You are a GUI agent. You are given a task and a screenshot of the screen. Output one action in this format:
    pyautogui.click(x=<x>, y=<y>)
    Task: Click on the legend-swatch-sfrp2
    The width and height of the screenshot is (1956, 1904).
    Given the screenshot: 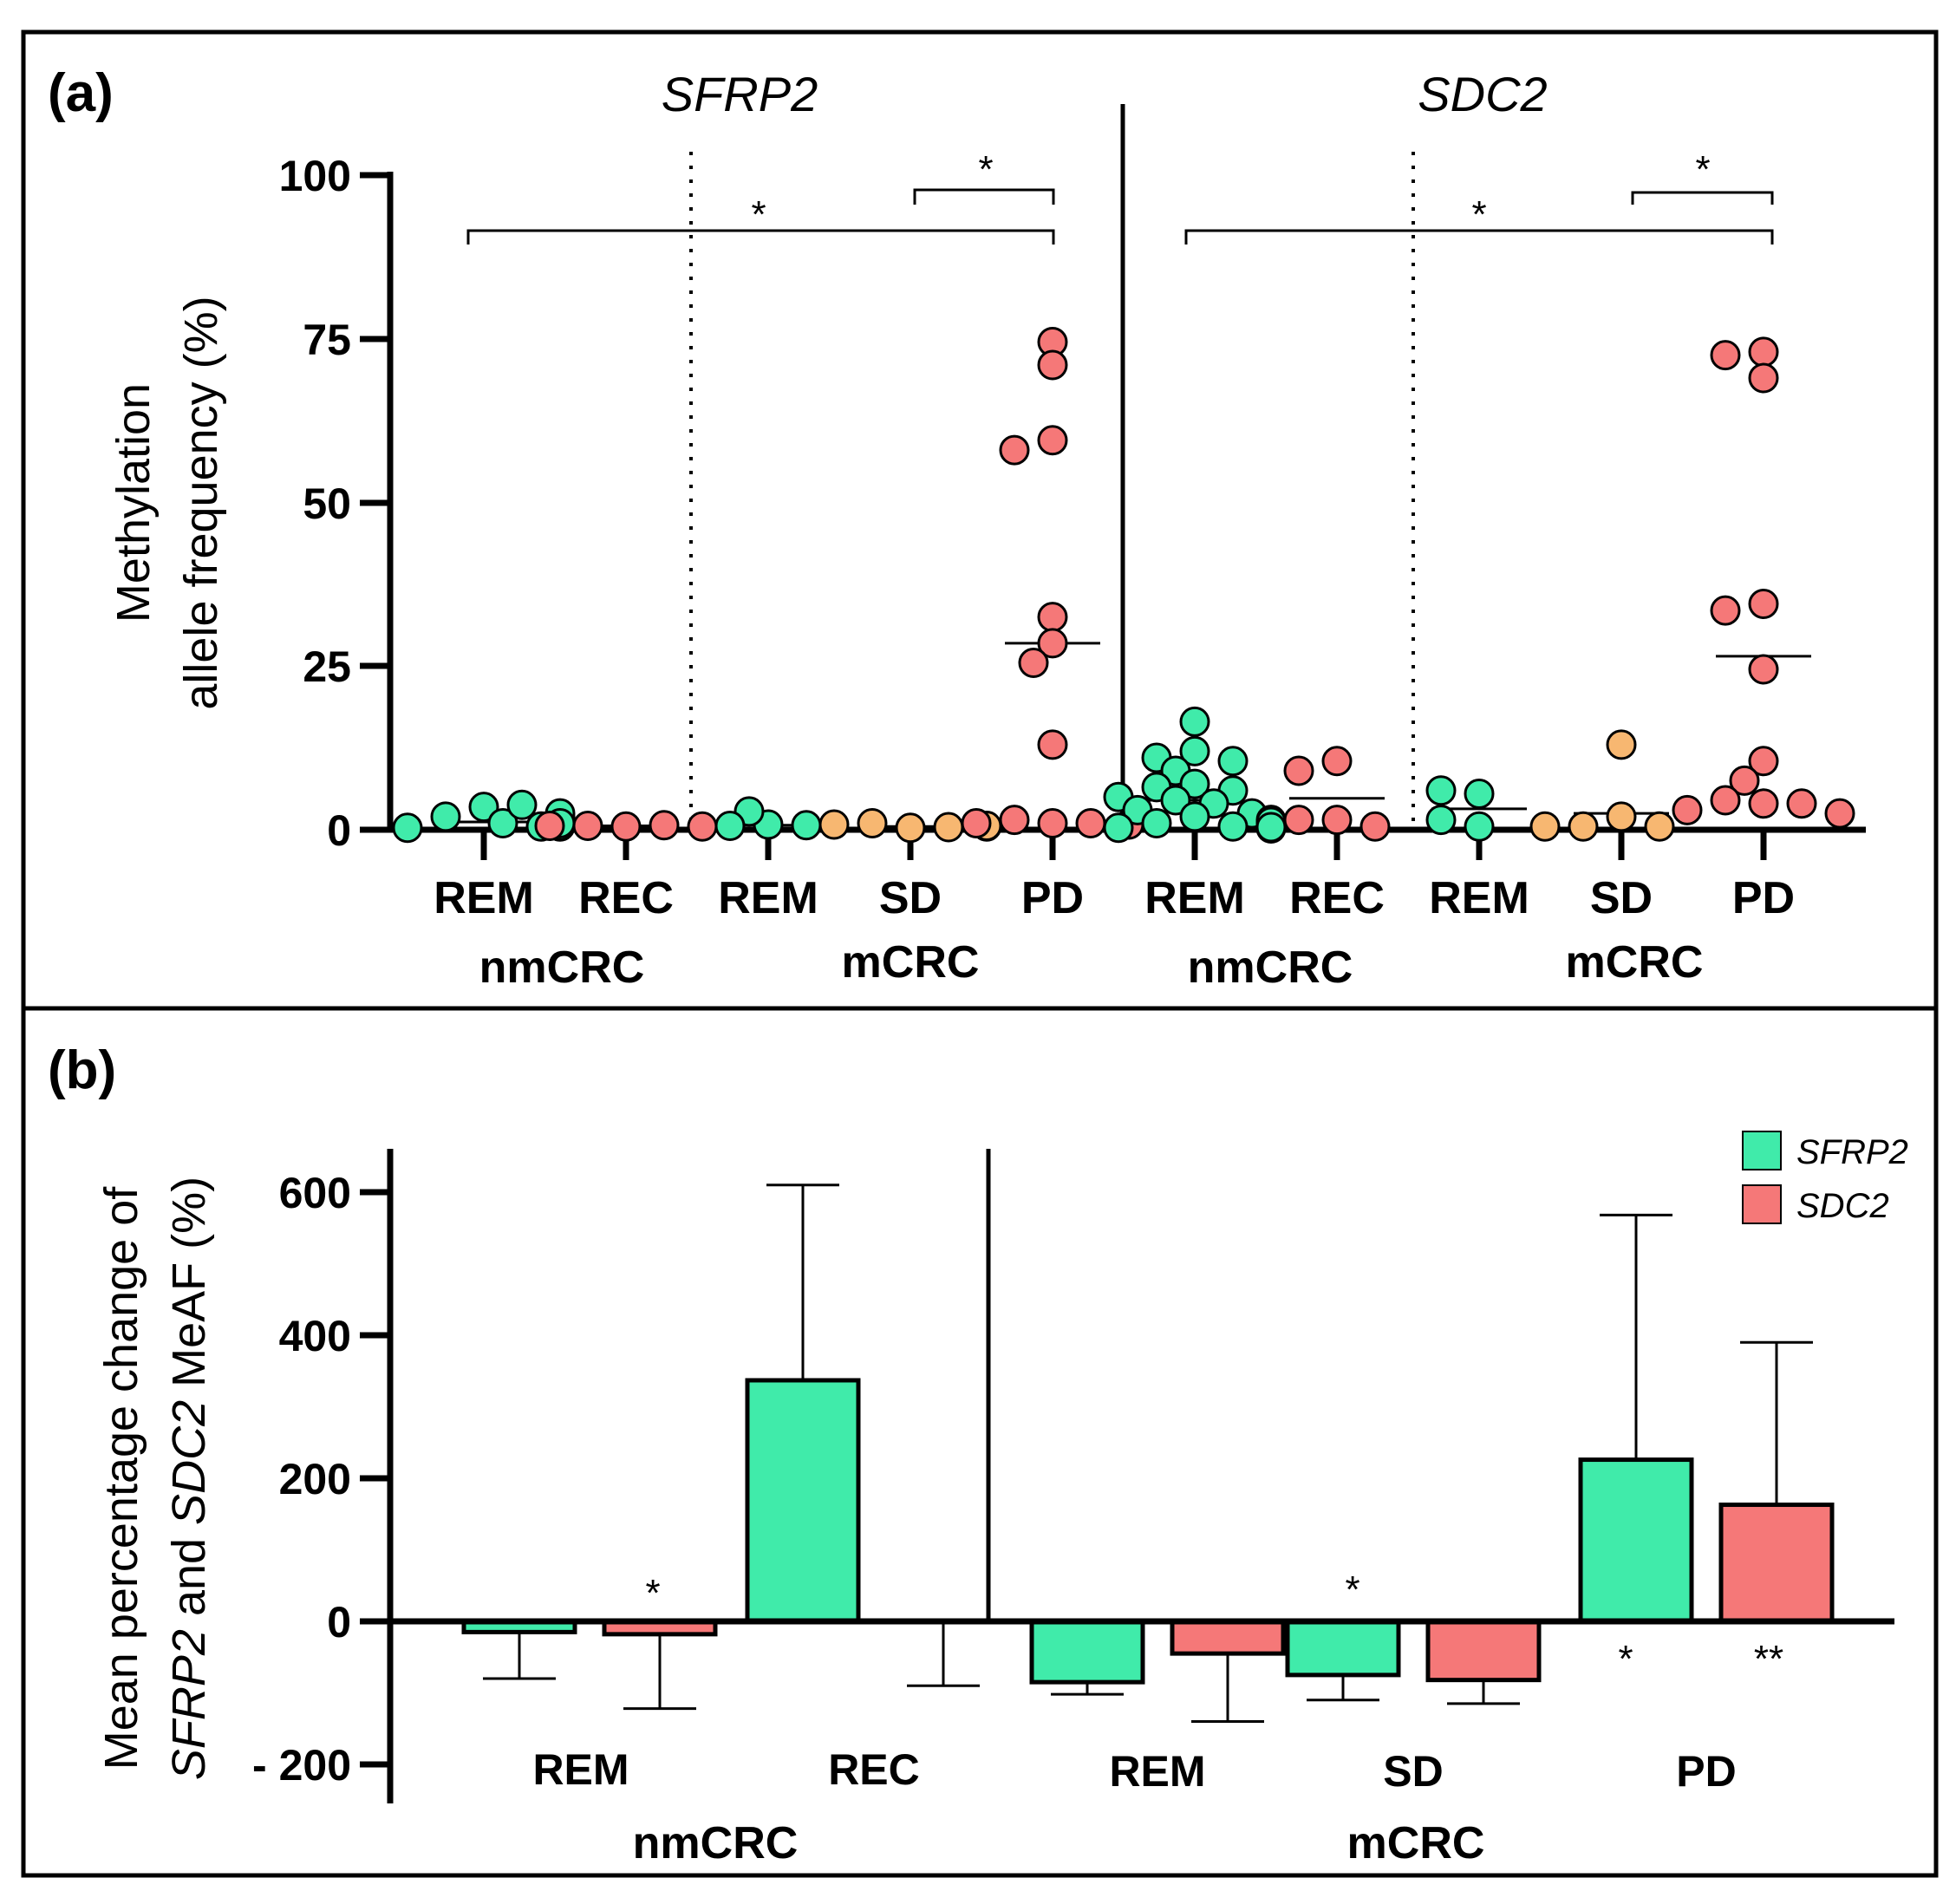 What is the action you would take?
    pyautogui.click(x=1762, y=1150)
    